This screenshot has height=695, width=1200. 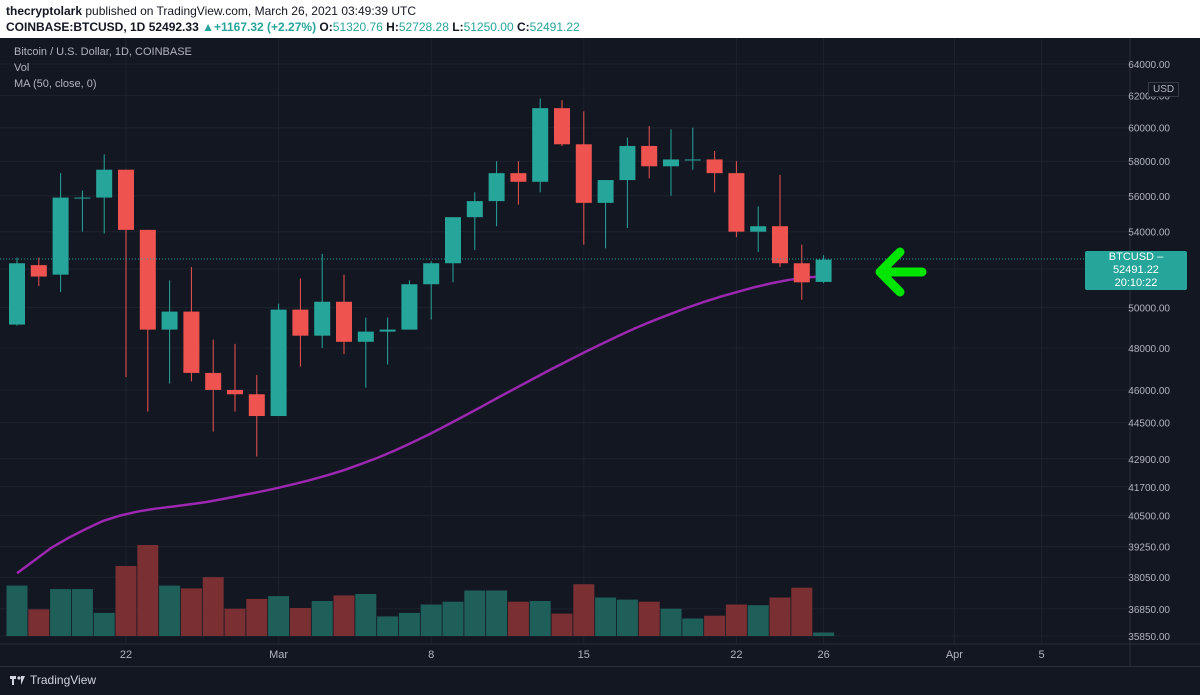 What do you see at coordinates (523, 27) in the screenshot?
I see `close-label: C:` at bounding box center [523, 27].